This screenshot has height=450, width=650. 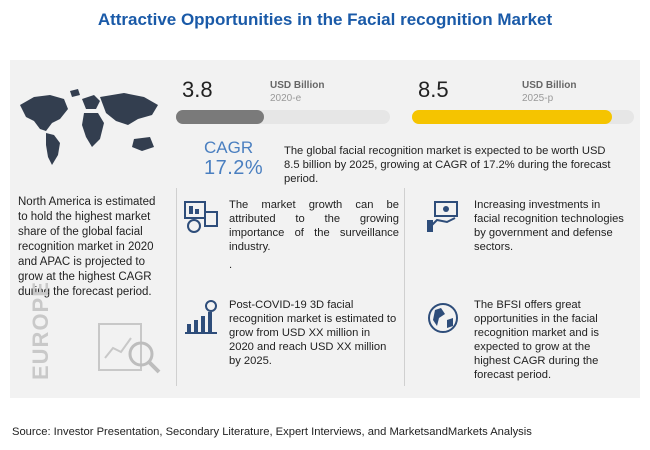 What do you see at coordinates (197, 89) in the screenshot?
I see `stat-2020-value: 3.8` at bounding box center [197, 89].